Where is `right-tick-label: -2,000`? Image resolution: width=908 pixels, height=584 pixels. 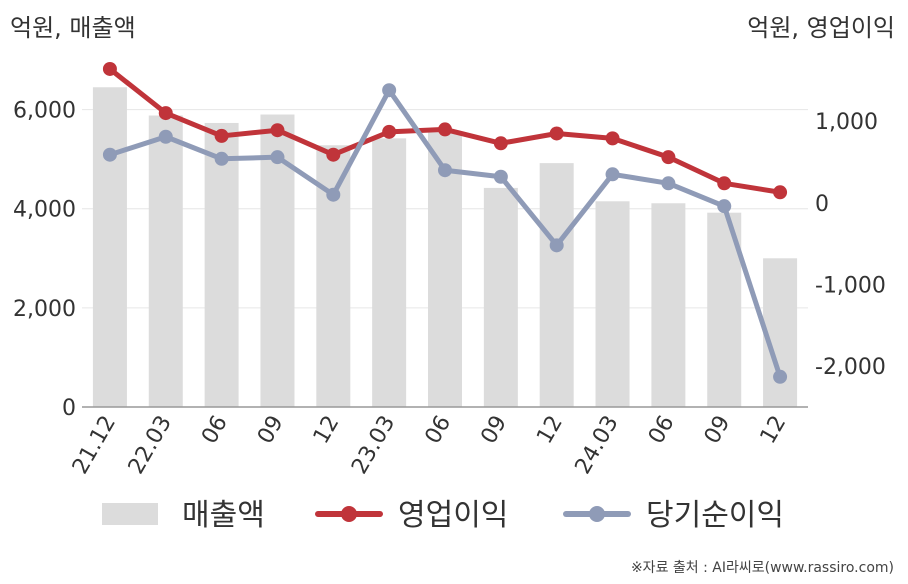
right-tick-label: -2,000 is located at coordinates (850, 367).